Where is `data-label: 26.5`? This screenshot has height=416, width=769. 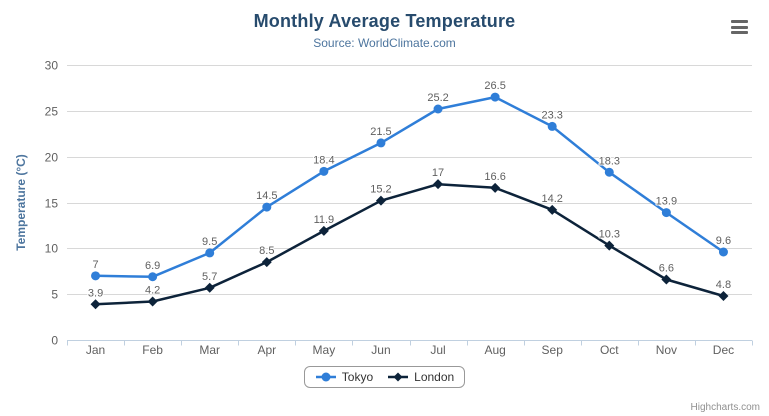
data-label: 26.5 is located at coordinates (494, 86).